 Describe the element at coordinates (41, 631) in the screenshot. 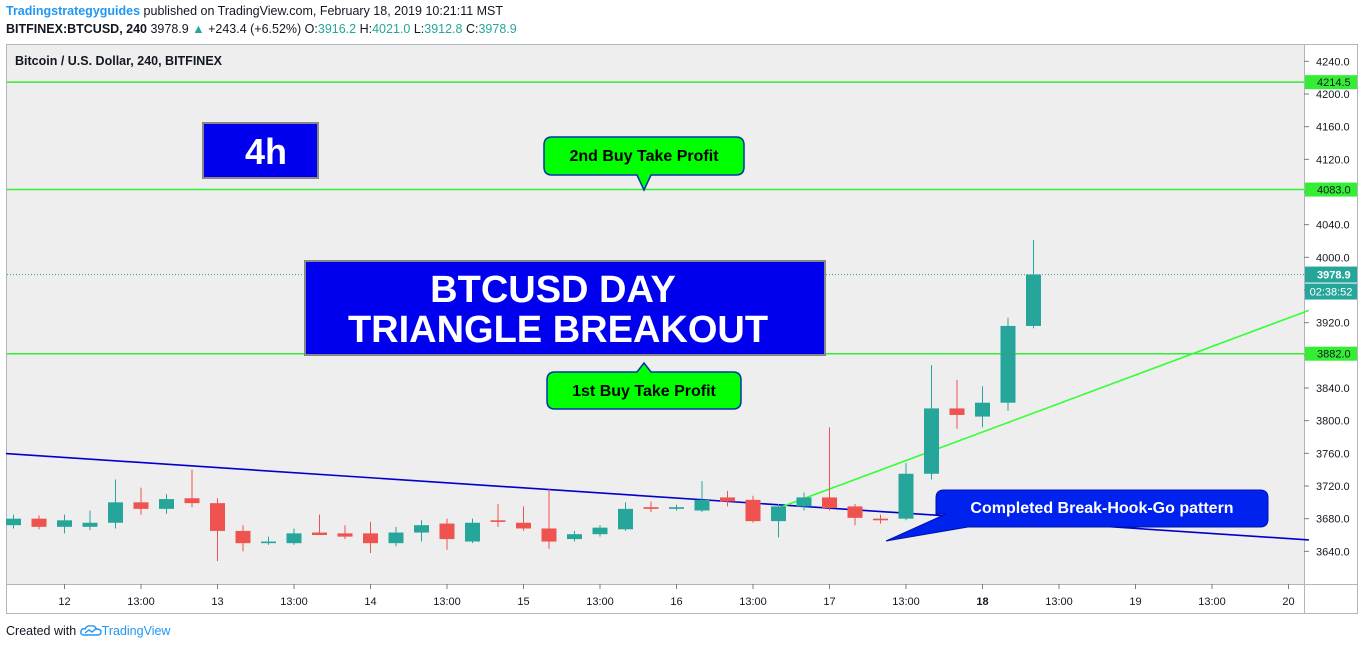

I see `created-with-text: Created with` at that location.